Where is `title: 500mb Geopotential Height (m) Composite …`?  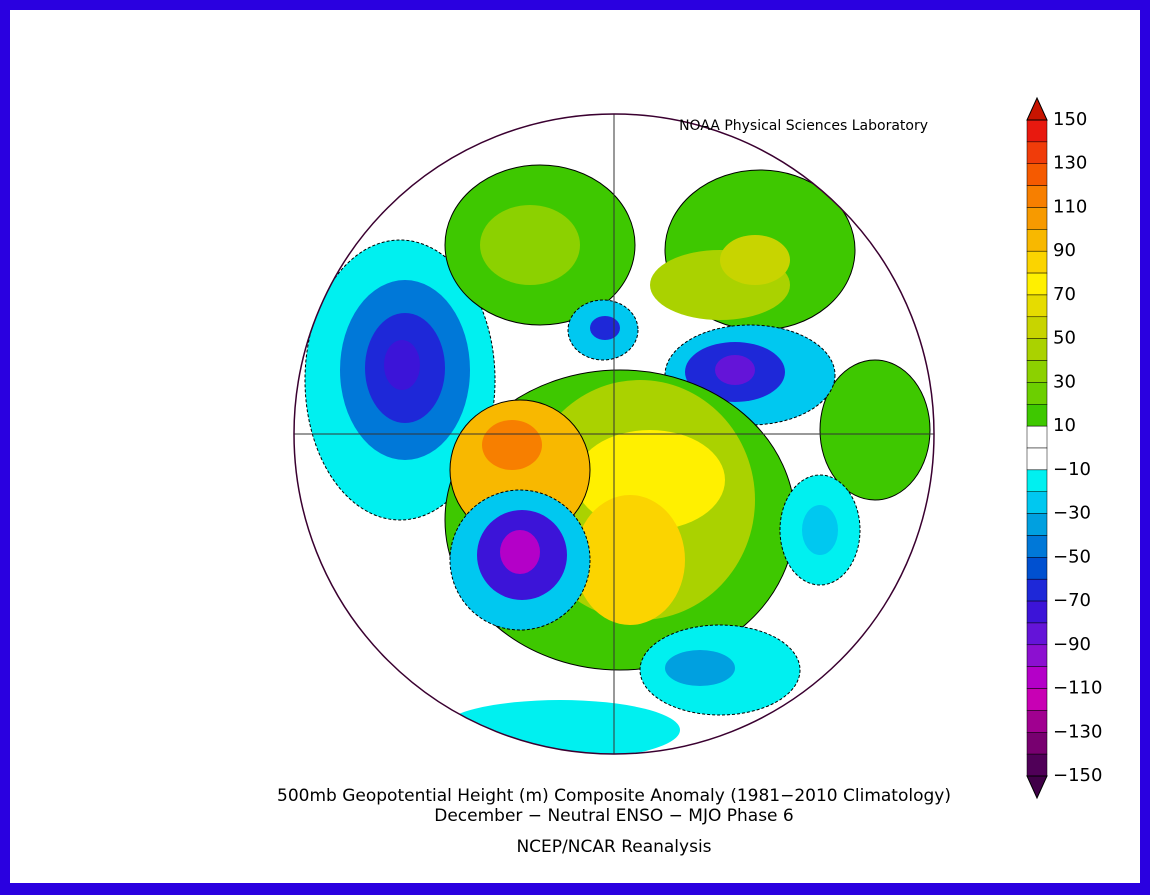 title: 500mb Geopotential Height (m) Composite … is located at coordinates (614, 796).